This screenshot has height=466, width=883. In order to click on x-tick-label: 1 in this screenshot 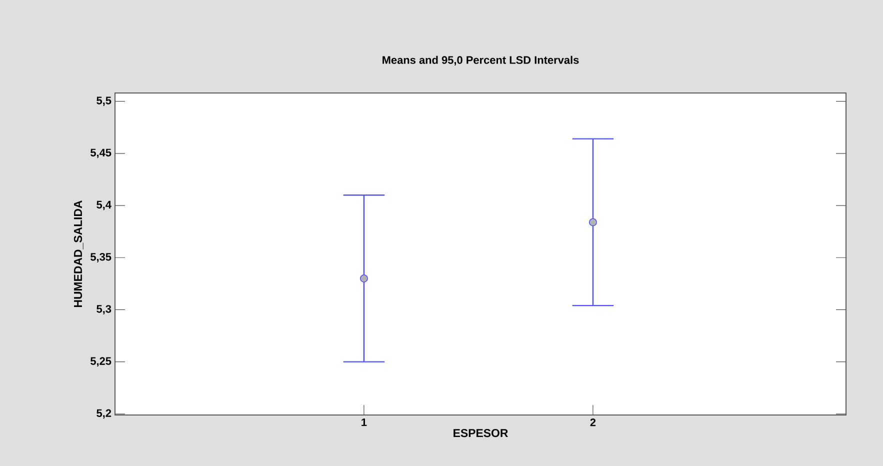, I will do `click(364, 422)`.